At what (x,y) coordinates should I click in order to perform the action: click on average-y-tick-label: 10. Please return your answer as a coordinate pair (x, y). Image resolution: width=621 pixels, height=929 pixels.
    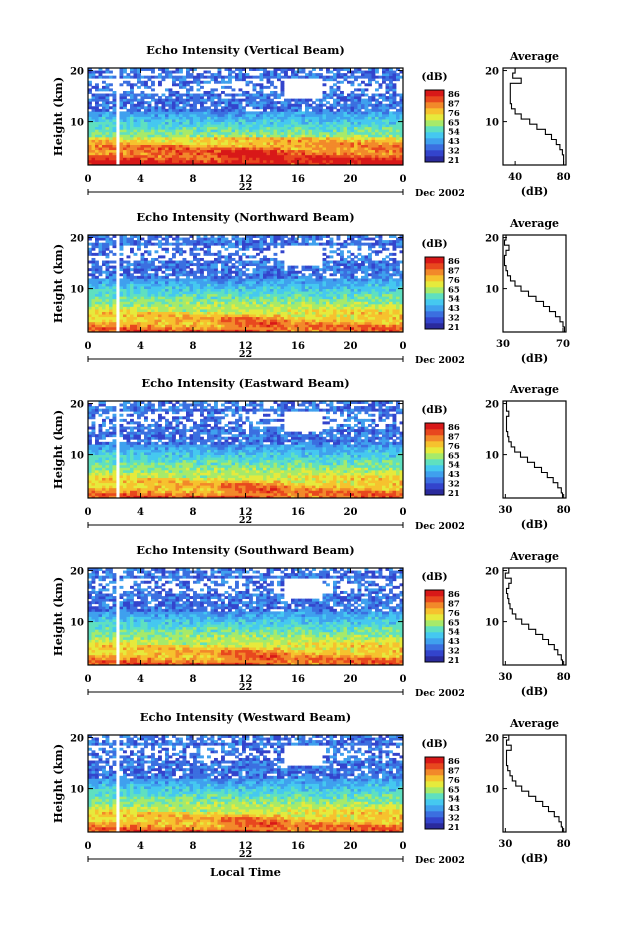
    Looking at the image, I should click on (492, 623).